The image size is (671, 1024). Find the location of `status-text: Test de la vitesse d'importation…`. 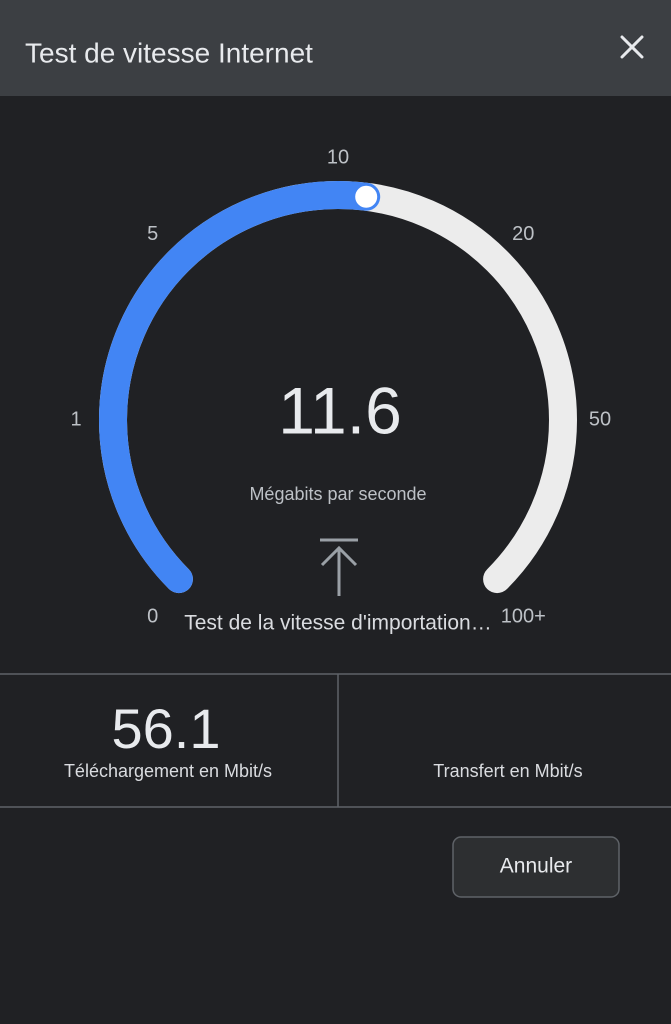

status-text: Test de la vitesse d'importation… is located at coordinates (337, 623).